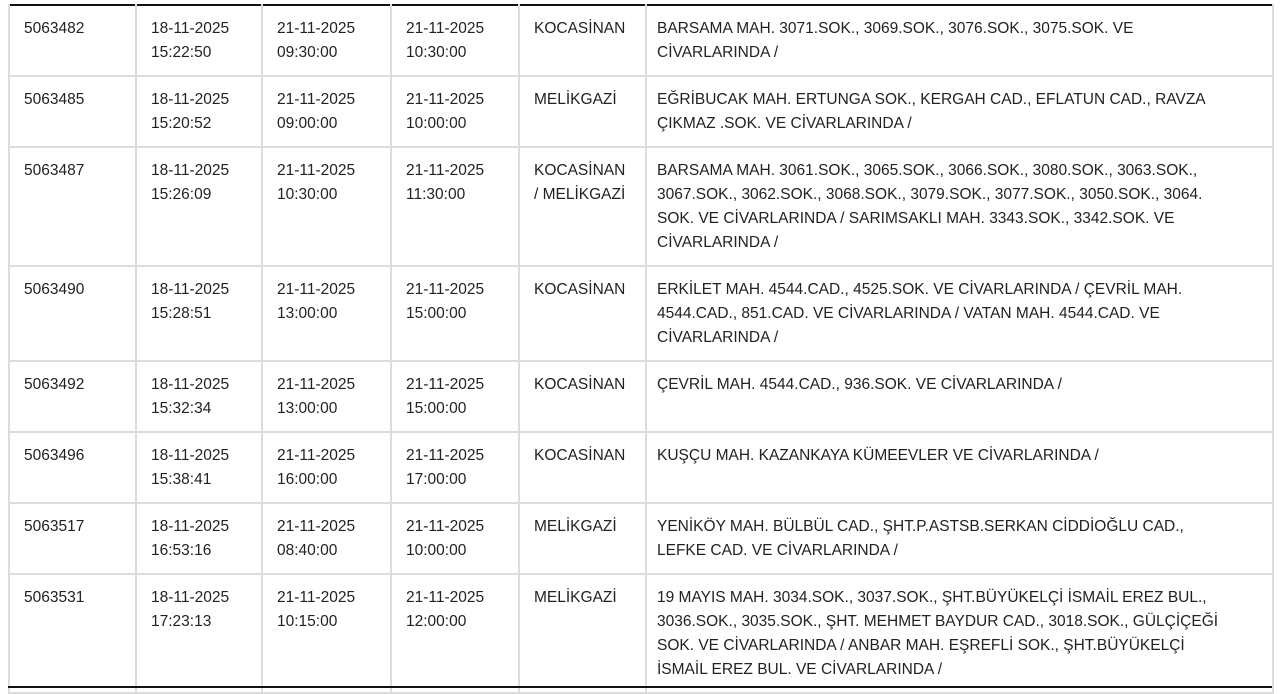 The image size is (1280, 694). I want to click on created-time-cell: 18-11-2025 15:20:52, so click(199, 111).